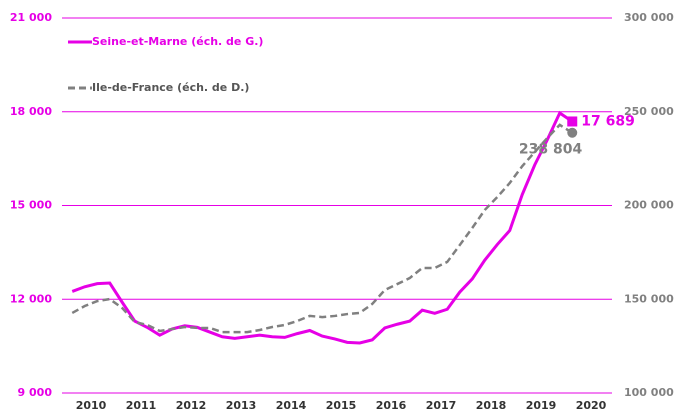 The width and height of the screenshot is (689, 413). Describe the element at coordinates (35, 392) in the screenshot. I see `y-tick-label: 9 000` at that location.